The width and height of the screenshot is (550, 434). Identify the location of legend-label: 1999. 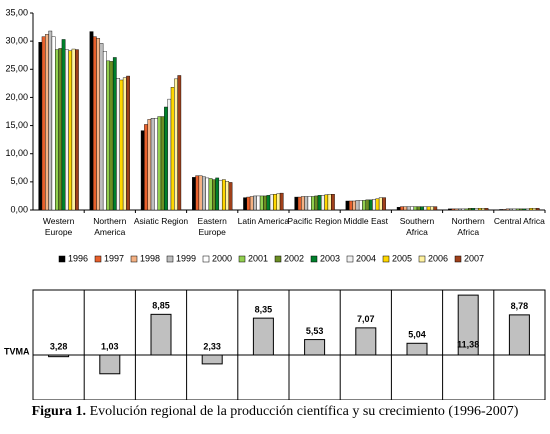
(186, 258).